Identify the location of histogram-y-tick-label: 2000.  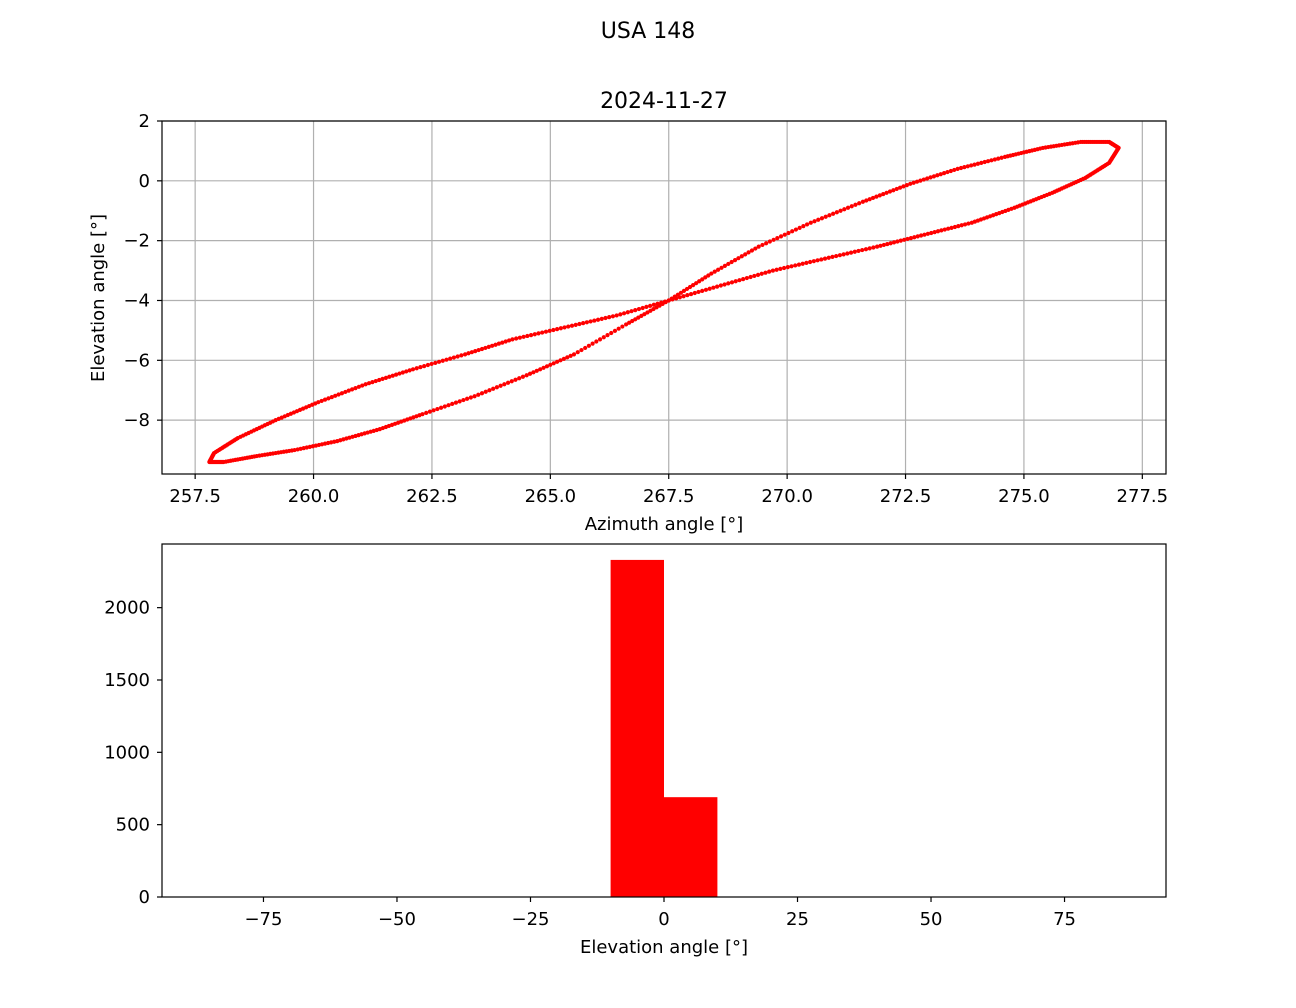
(127, 608).